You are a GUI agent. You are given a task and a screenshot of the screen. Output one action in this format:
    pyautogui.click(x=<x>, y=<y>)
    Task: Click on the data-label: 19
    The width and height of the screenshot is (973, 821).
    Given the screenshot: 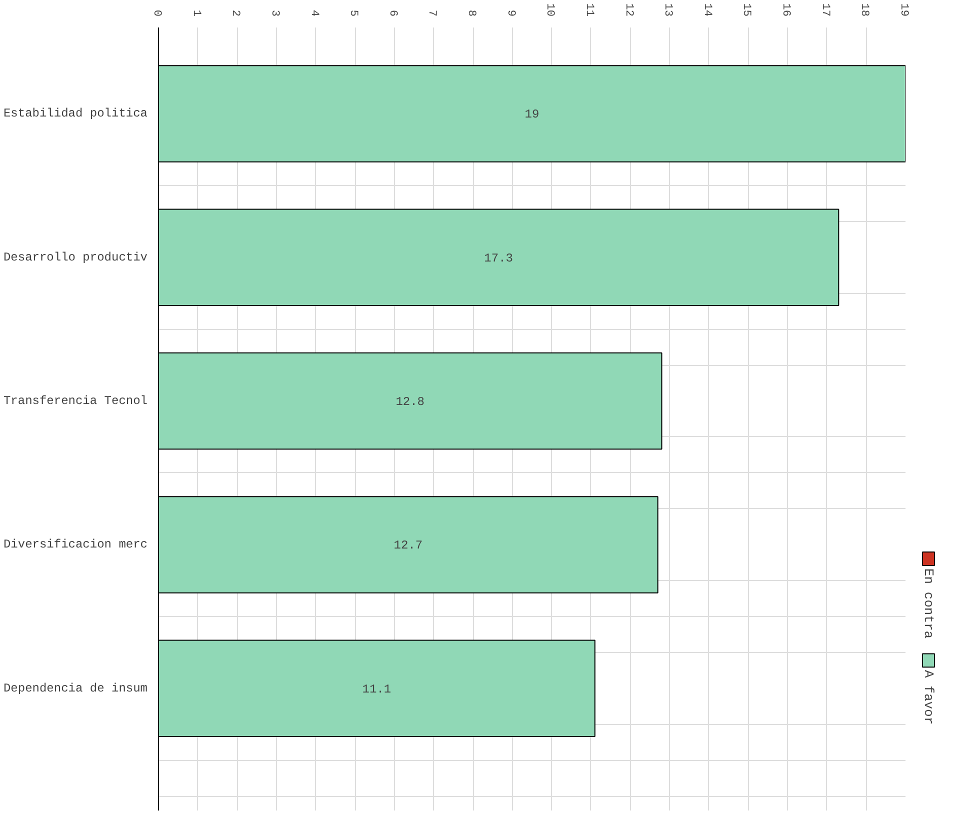 What is the action you would take?
    pyautogui.click(x=532, y=115)
    